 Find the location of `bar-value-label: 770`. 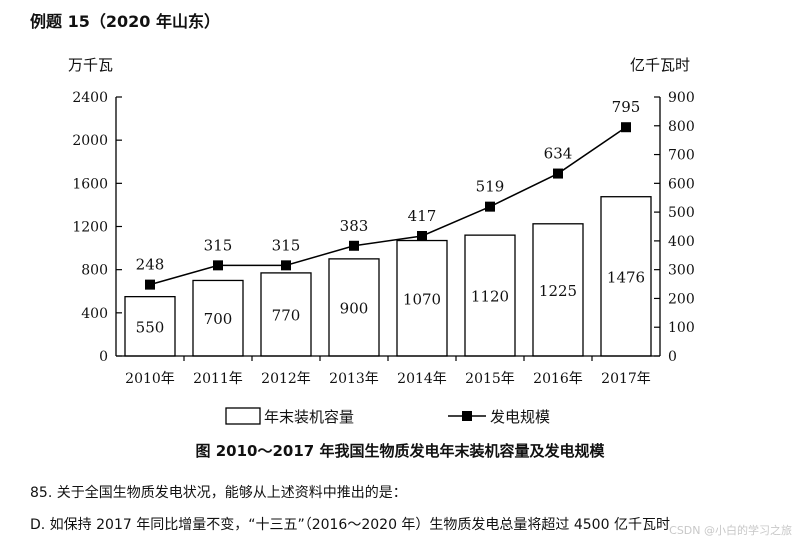

bar-value-label: 770 is located at coordinates (286, 315).